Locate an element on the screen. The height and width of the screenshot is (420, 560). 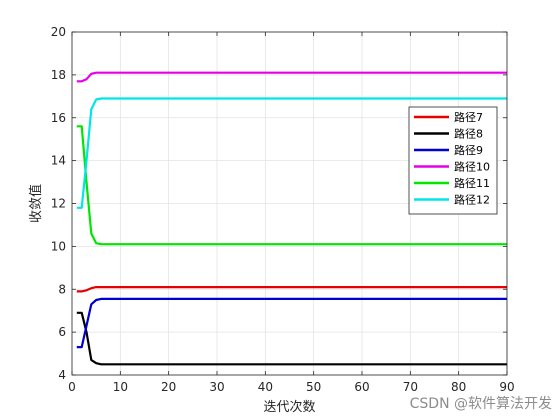
y-tick-label: 20 is located at coordinates (58, 32).